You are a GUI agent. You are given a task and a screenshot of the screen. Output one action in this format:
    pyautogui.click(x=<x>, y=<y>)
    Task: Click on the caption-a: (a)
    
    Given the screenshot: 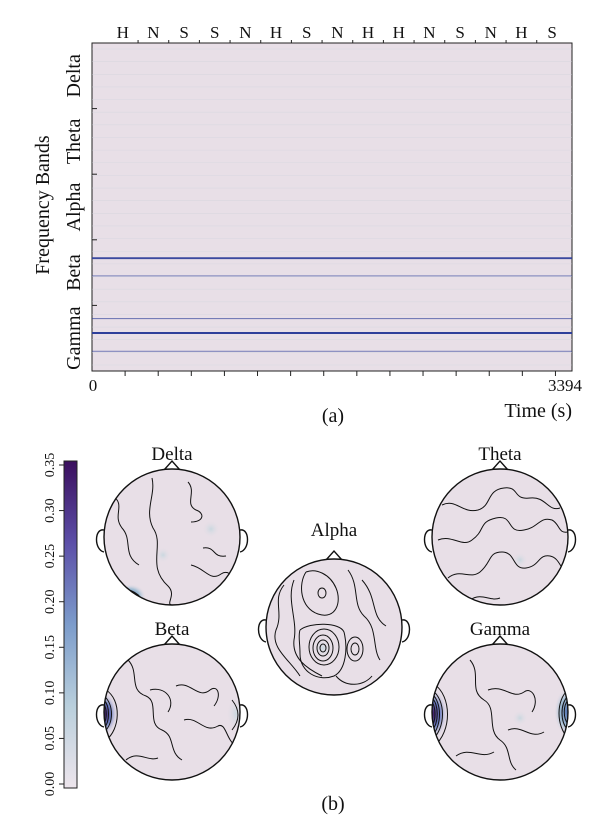 What is the action you would take?
    pyautogui.click(x=333, y=416)
    